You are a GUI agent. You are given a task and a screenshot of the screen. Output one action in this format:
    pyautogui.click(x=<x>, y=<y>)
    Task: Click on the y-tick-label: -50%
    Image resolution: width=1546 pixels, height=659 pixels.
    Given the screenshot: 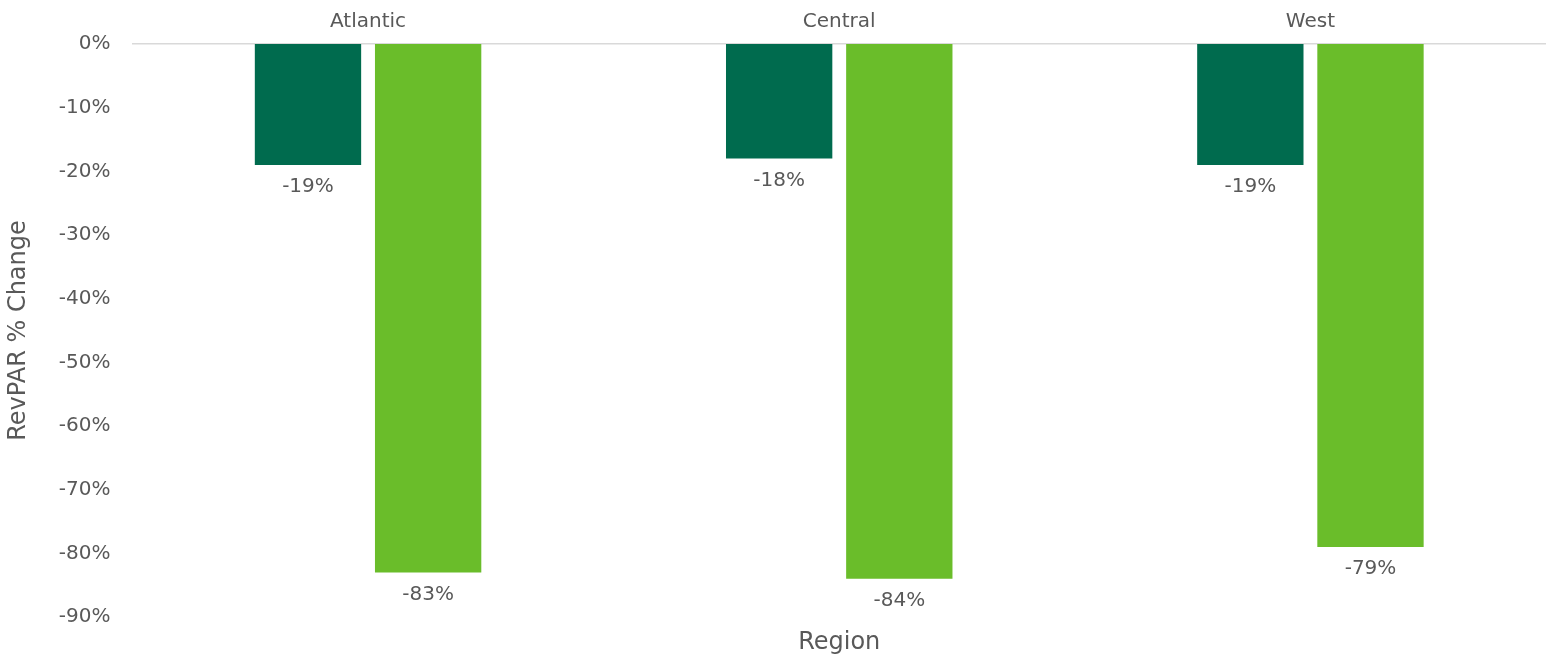 What is the action you would take?
    pyautogui.click(x=84, y=360)
    